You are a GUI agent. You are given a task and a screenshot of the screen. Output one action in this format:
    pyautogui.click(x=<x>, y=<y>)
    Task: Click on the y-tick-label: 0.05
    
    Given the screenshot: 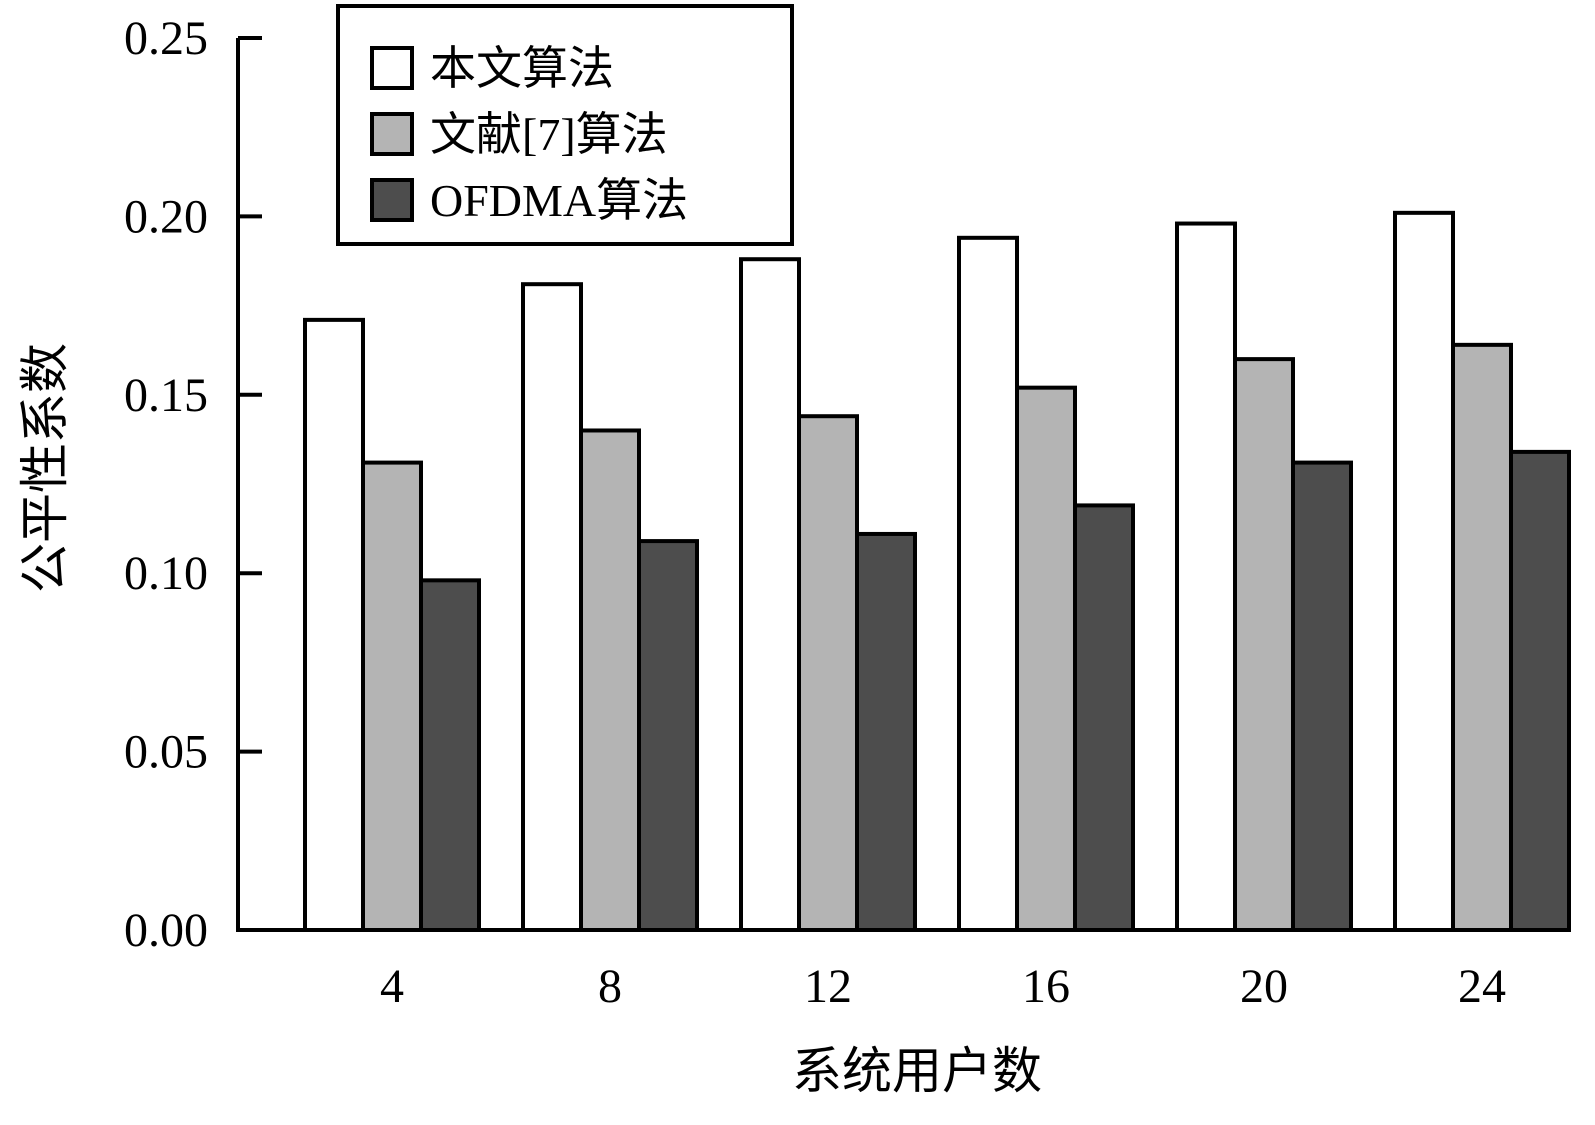 What is the action you would take?
    pyautogui.click(x=166, y=752)
    